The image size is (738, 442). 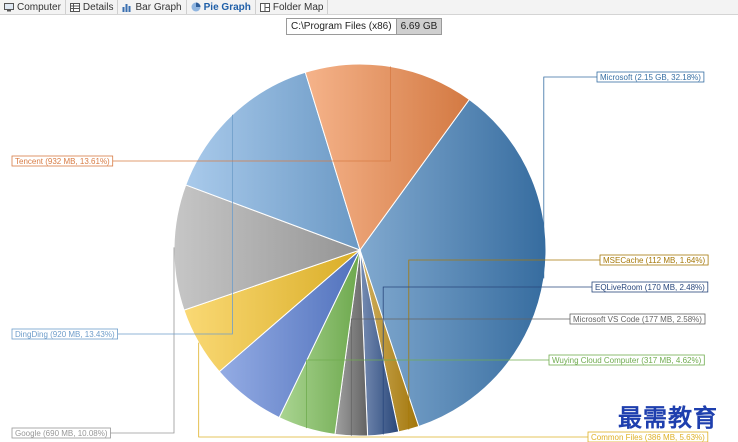 I want to click on slice-label: Common Files (386 MB, 5.63%), so click(x=648, y=437).